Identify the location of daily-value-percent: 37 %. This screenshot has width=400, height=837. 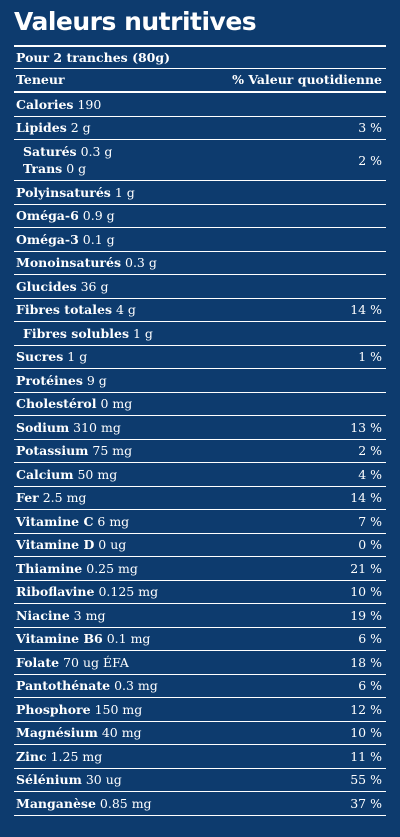
(366, 803).